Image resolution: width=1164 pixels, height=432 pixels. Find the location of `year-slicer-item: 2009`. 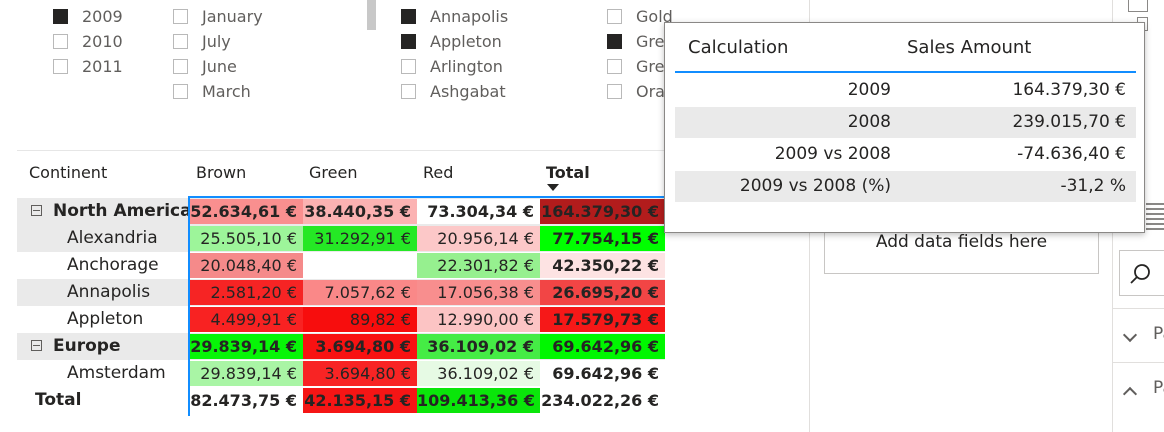

year-slicer-item: 2009 is located at coordinates (88, 16).